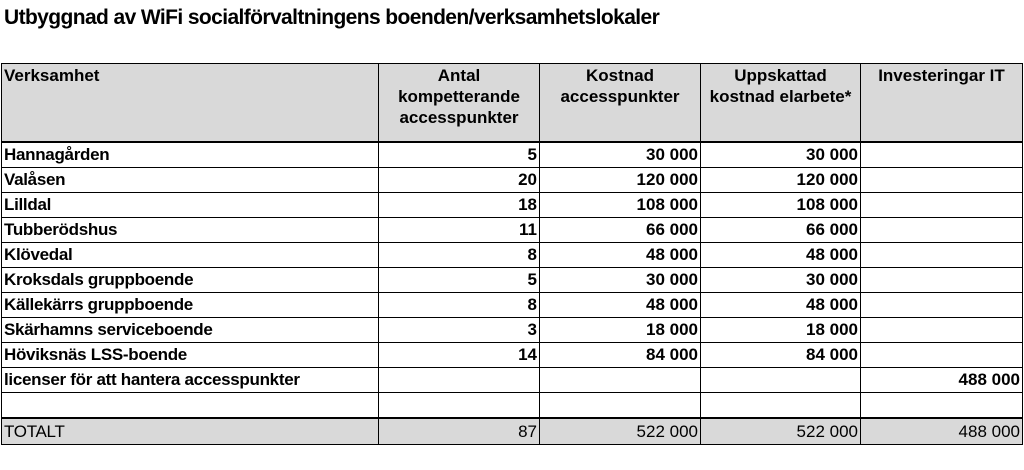  Describe the element at coordinates (620, 103) in the screenshot. I see `column-header-kostnad-accesspunkter: Kostnad accesspunkter` at that location.